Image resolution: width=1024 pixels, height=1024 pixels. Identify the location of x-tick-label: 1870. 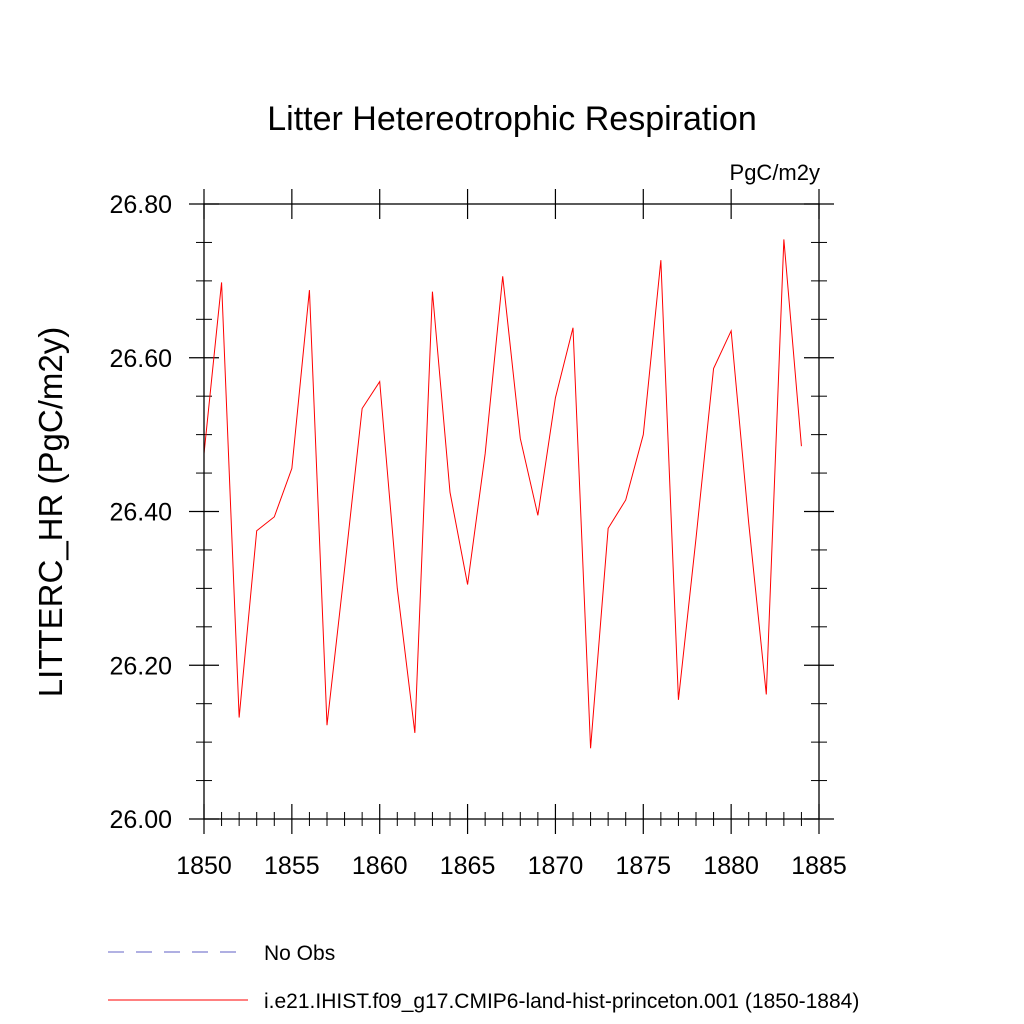
(556, 866).